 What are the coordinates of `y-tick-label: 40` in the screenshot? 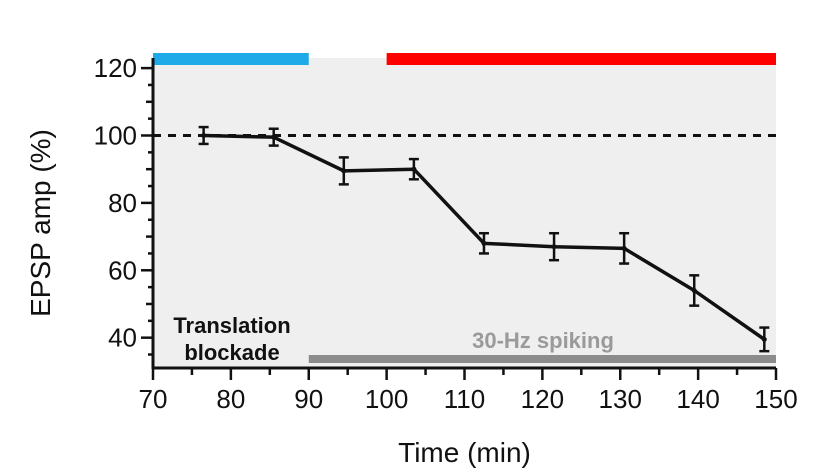 It's located at (122, 338).